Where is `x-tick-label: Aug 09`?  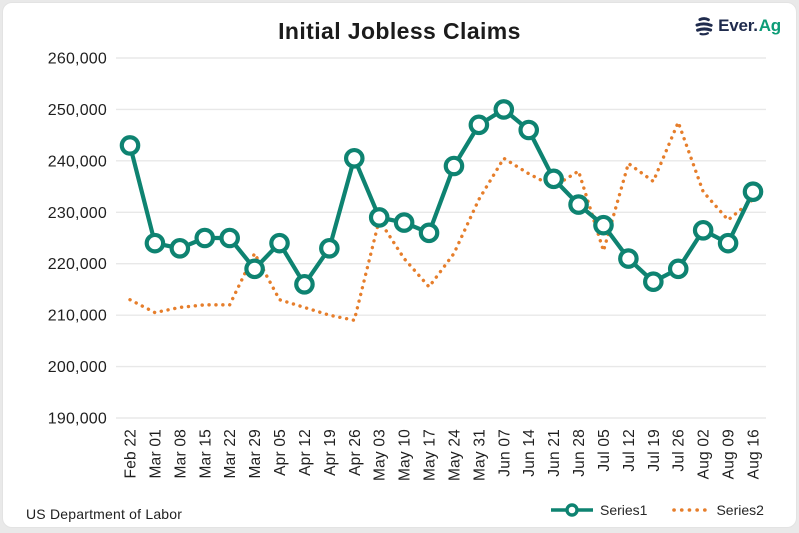
x-tick-label: Aug 09 is located at coordinates (729, 454).